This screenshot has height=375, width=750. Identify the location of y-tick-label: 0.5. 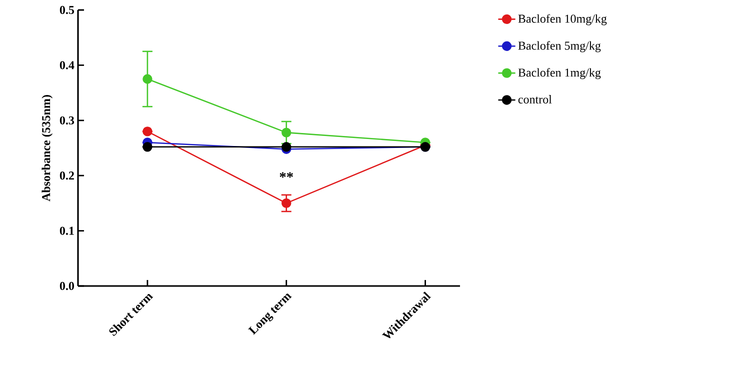
(67, 10).